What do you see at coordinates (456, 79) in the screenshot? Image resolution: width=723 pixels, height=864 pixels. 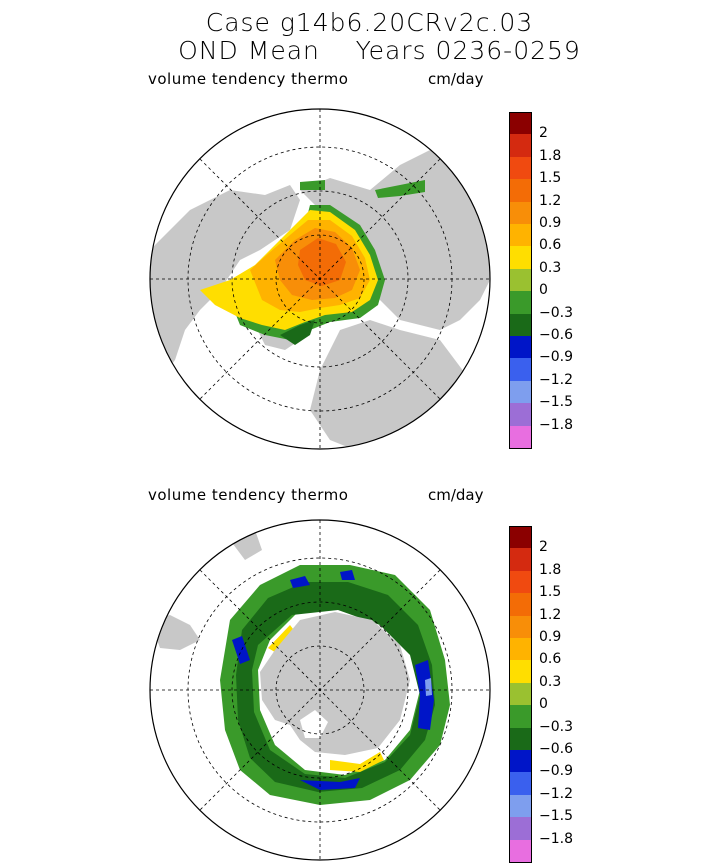 I see `north-panel-units: cm/day` at bounding box center [456, 79].